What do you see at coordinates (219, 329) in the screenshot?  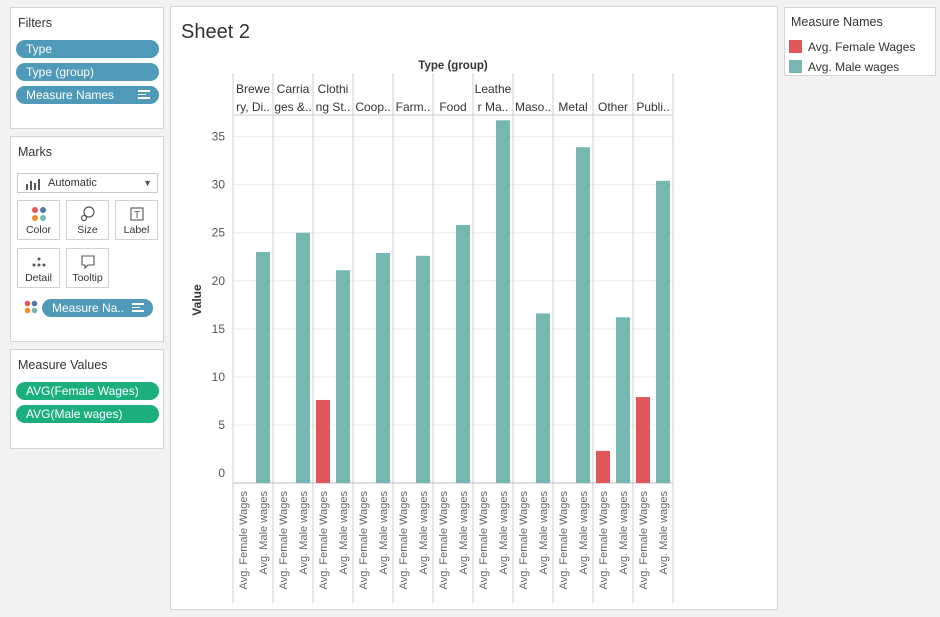 I see `y-tick-label: 15` at bounding box center [219, 329].